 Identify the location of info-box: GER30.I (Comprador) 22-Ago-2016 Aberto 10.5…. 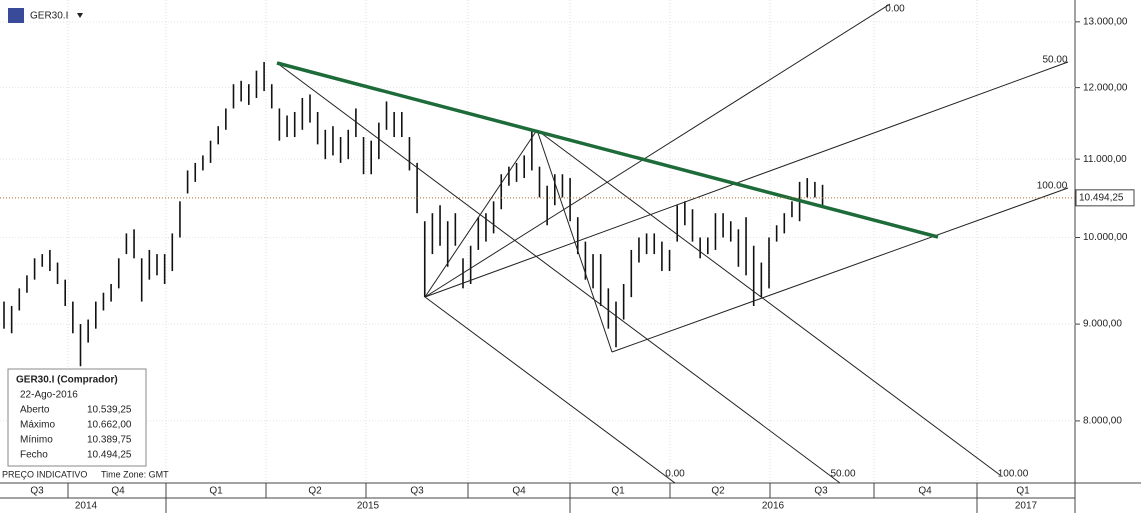
(77, 417).